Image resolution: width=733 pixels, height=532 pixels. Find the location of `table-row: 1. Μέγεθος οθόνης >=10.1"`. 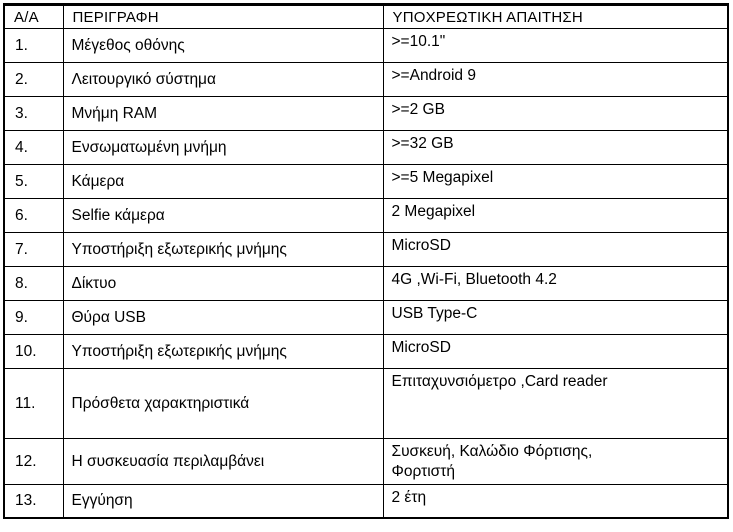

table-row: 1. Μέγεθος οθόνης >=10.1" is located at coordinates (366, 45).